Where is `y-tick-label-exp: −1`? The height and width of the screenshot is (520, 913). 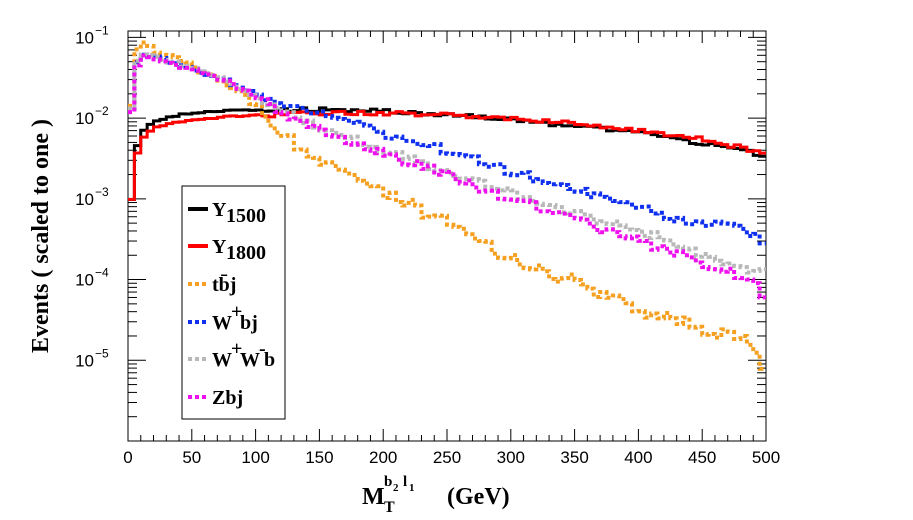 y-tick-label-exp: −1 is located at coordinates (102, 30).